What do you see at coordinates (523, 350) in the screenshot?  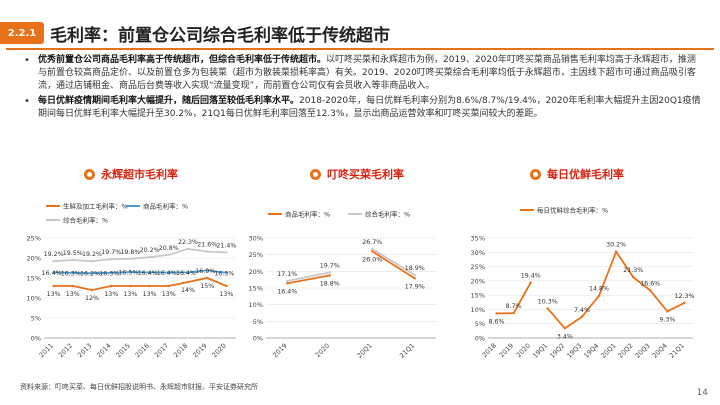 I see `x-tick-label: 2020` at bounding box center [523, 350].